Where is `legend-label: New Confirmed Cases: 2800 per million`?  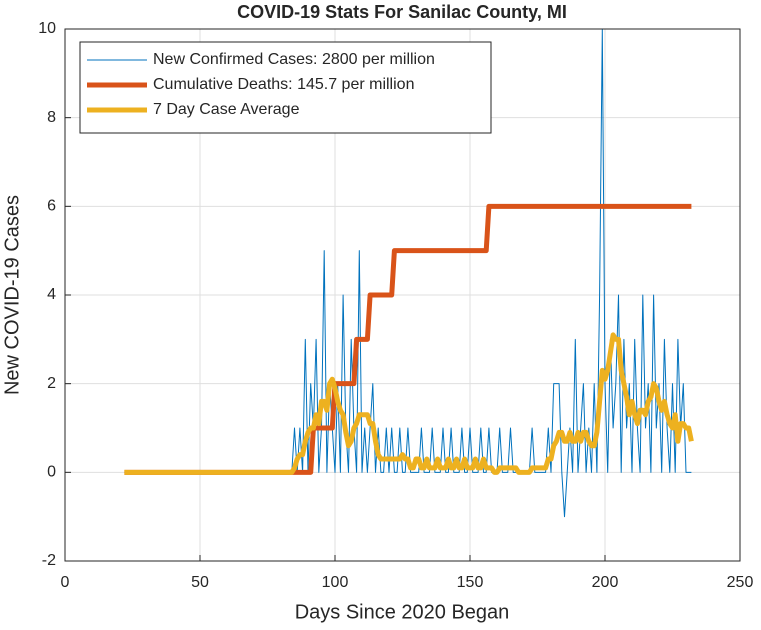
legend-label: New Confirmed Cases: 2800 per million is located at coordinates (294, 59).